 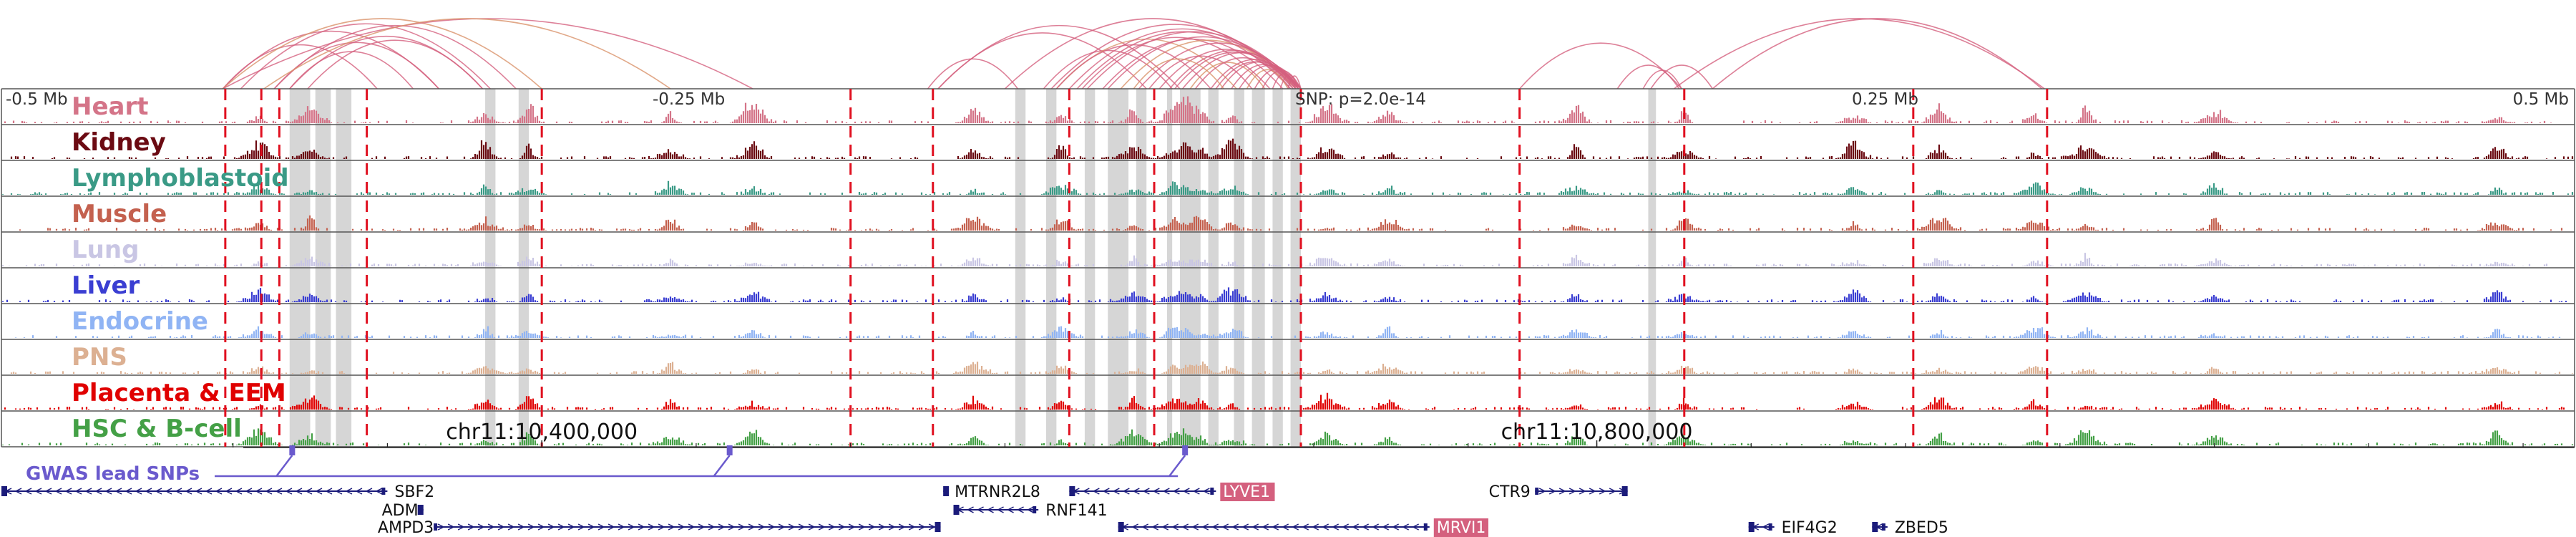 I want to click on position-label-snp: SNP: p=2.0e-14, so click(x=1360, y=99).